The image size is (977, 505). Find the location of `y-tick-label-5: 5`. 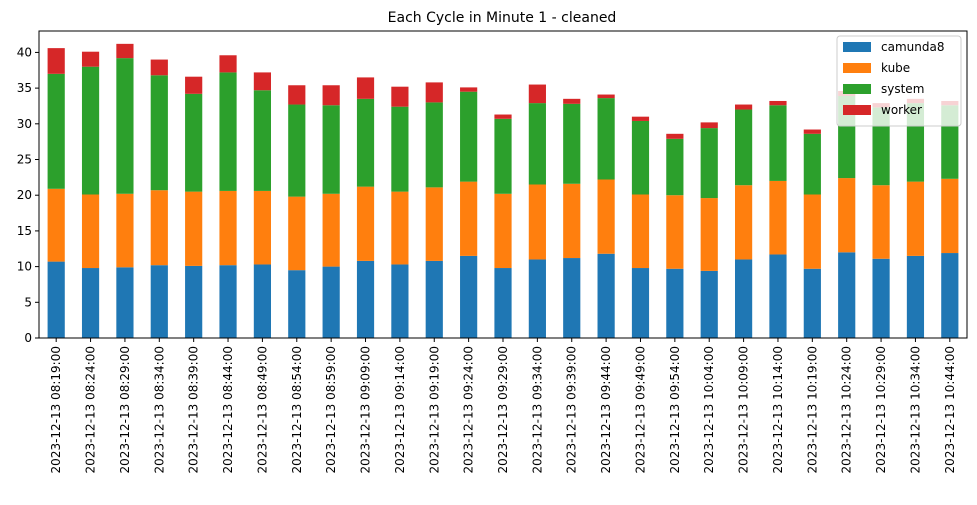

y-tick-label-5: 5 is located at coordinates (28, 302).